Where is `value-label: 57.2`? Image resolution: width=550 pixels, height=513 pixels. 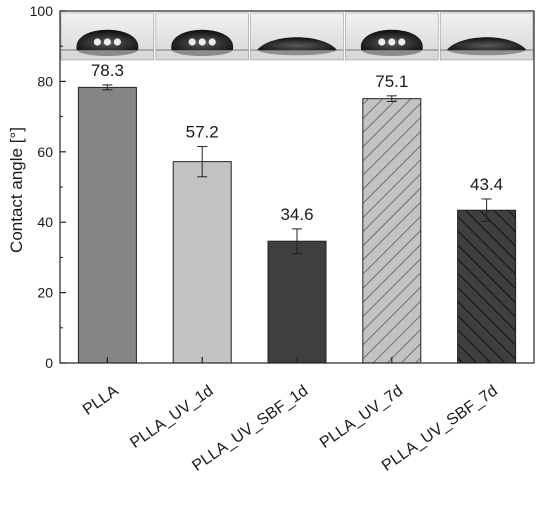 value-label: 57.2 is located at coordinates (202, 132).